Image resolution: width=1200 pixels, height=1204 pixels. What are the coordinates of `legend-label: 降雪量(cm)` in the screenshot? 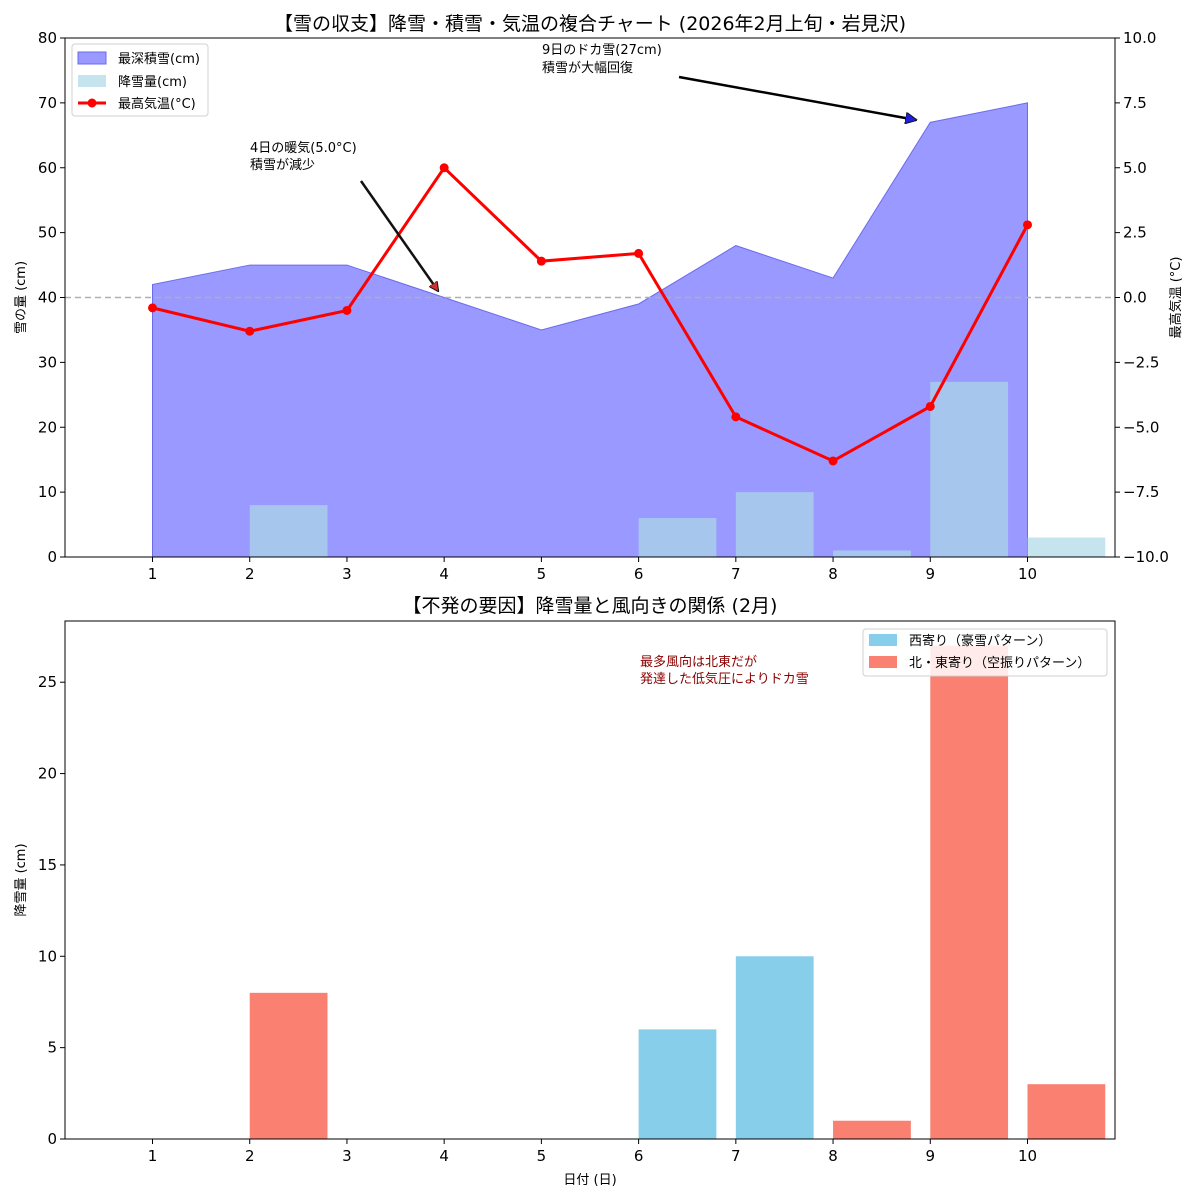 It's located at (152, 82).